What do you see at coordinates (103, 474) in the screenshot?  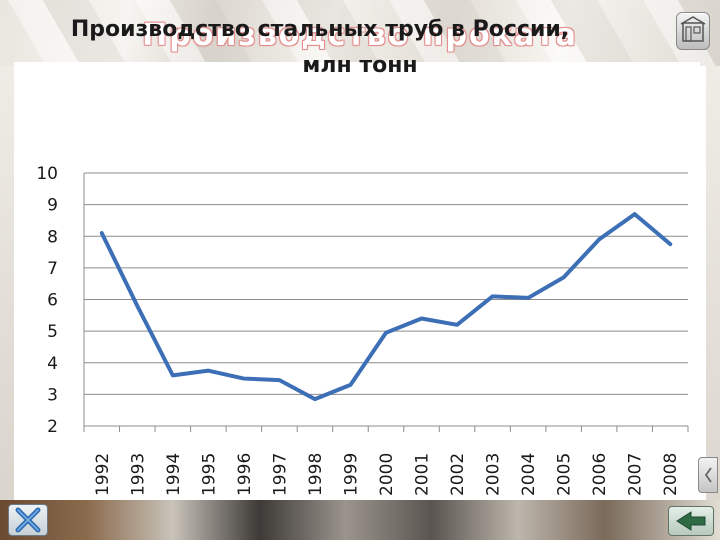 I see `x-tick-label: 1992` at bounding box center [103, 474].